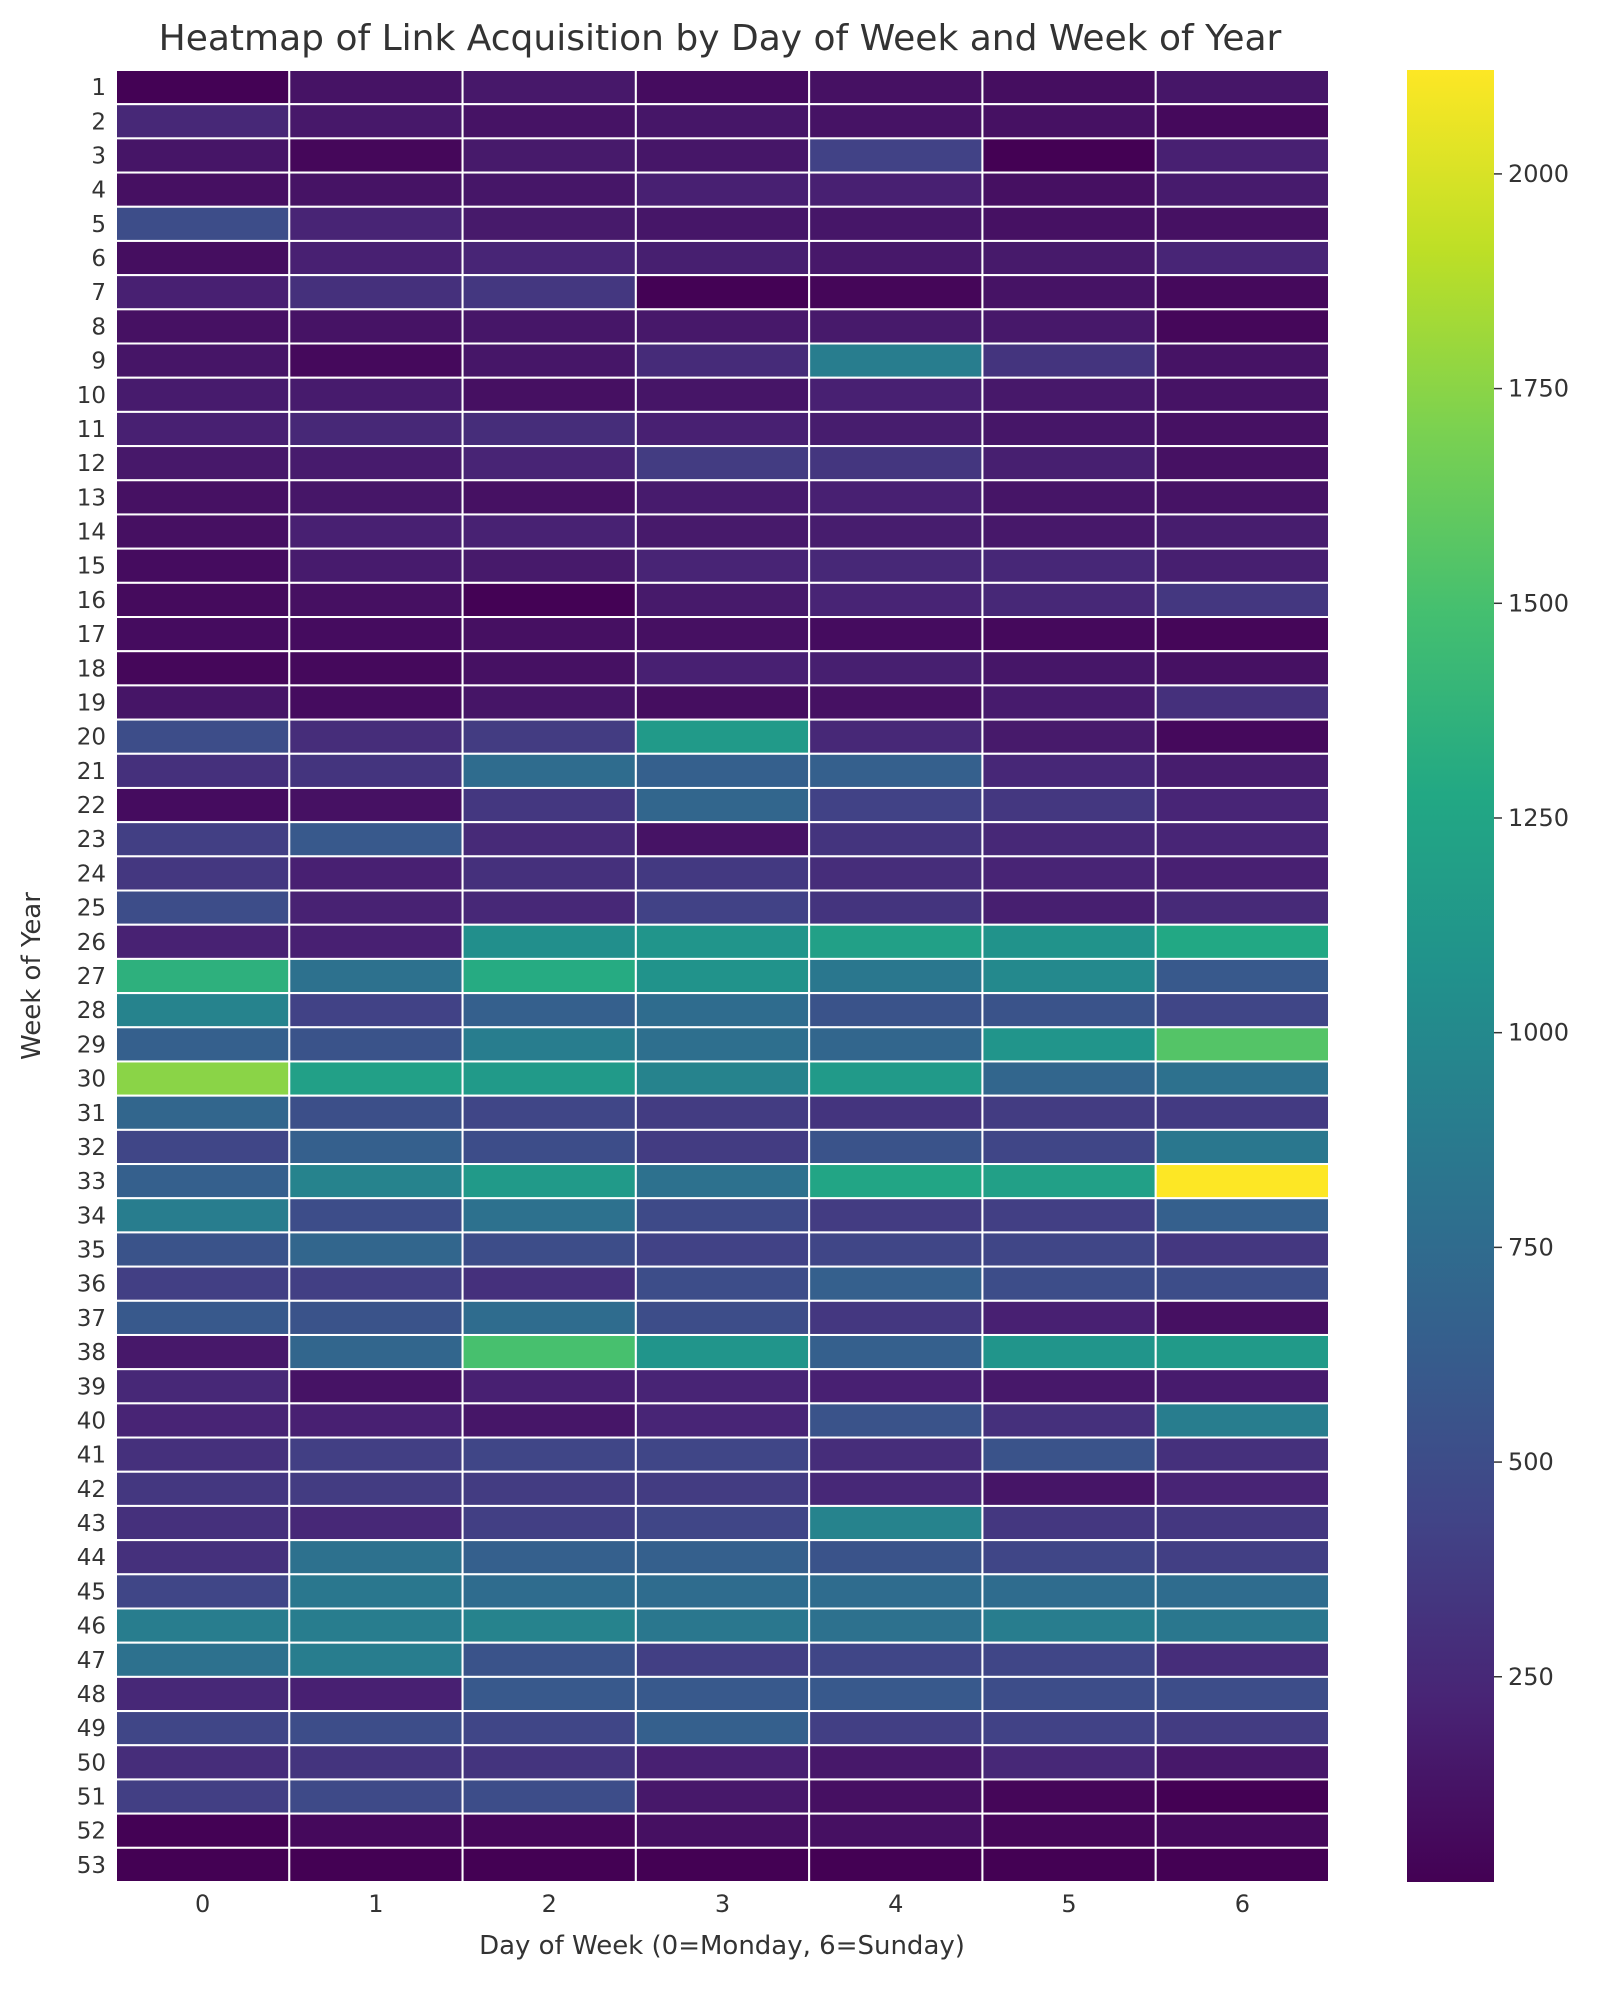  I want to click on y-tick-label: 25, so click(91, 909).